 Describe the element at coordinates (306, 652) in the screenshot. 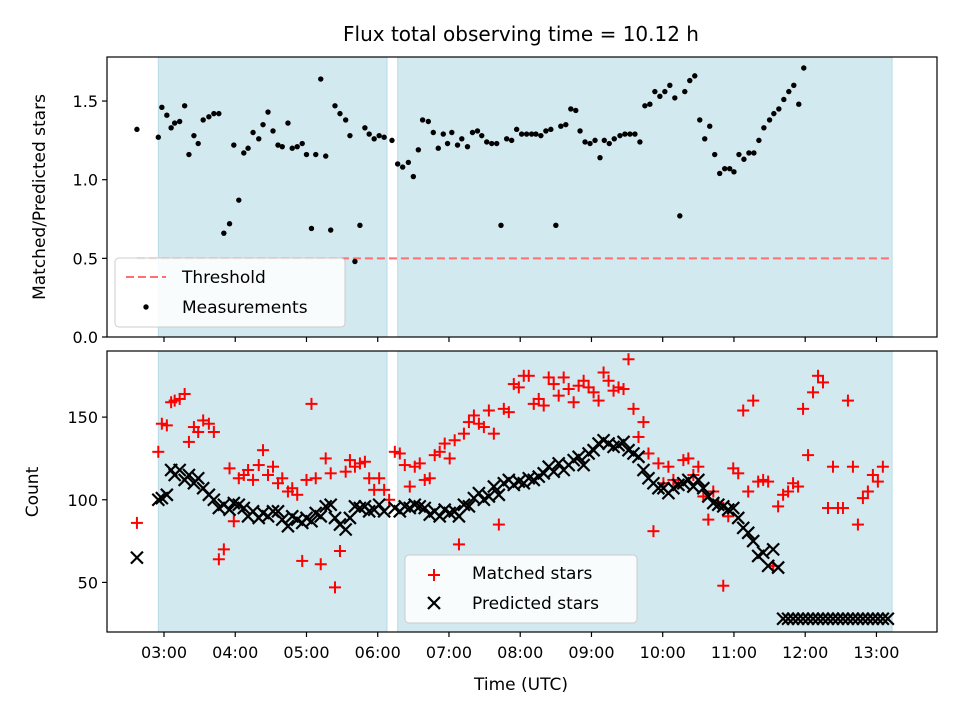

I see `x-tick-label: 05:00` at that location.